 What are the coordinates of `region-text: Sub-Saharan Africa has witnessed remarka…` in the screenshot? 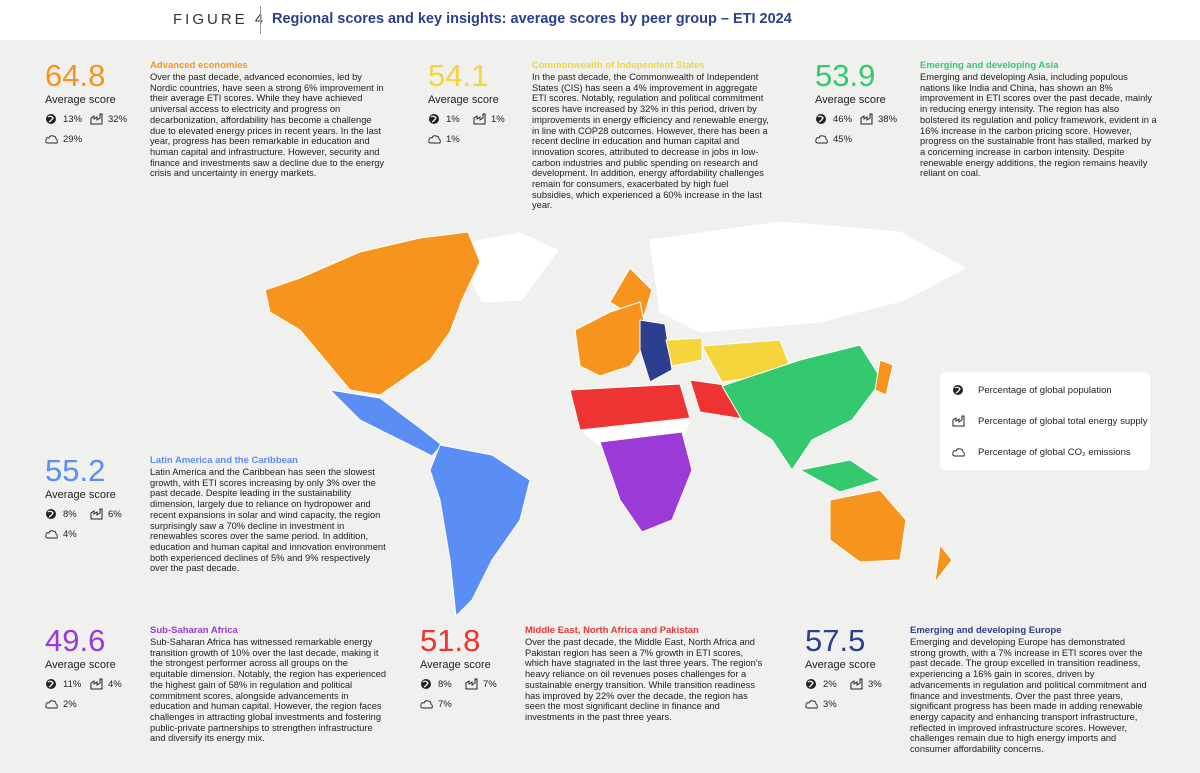 It's located at (268, 690).